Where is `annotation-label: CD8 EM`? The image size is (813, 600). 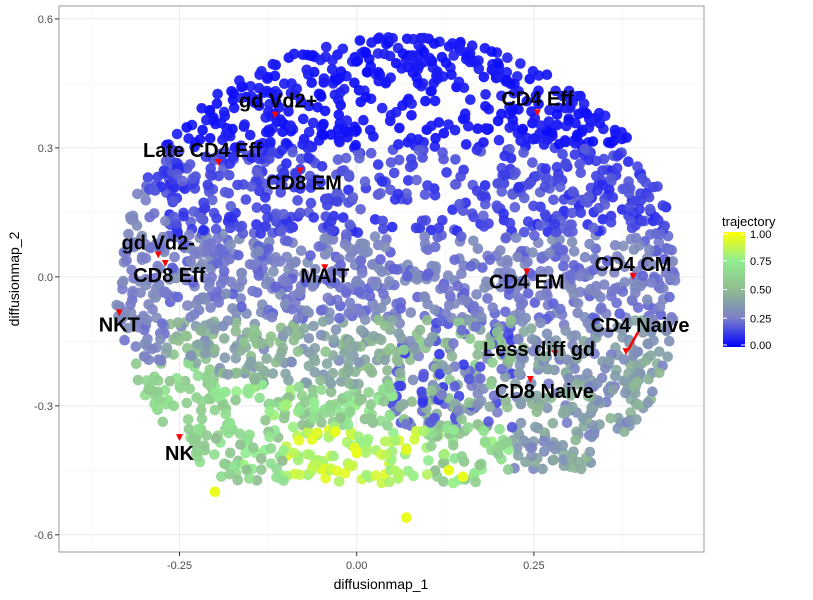 annotation-label: CD8 EM is located at coordinates (304, 184).